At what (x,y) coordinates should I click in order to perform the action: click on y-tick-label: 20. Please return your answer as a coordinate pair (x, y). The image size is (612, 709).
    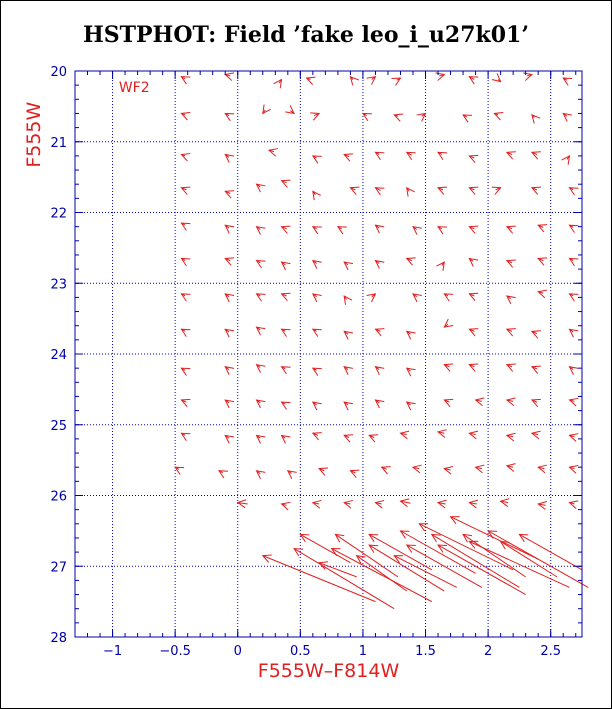
    Looking at the image, I should click on (58, 72).